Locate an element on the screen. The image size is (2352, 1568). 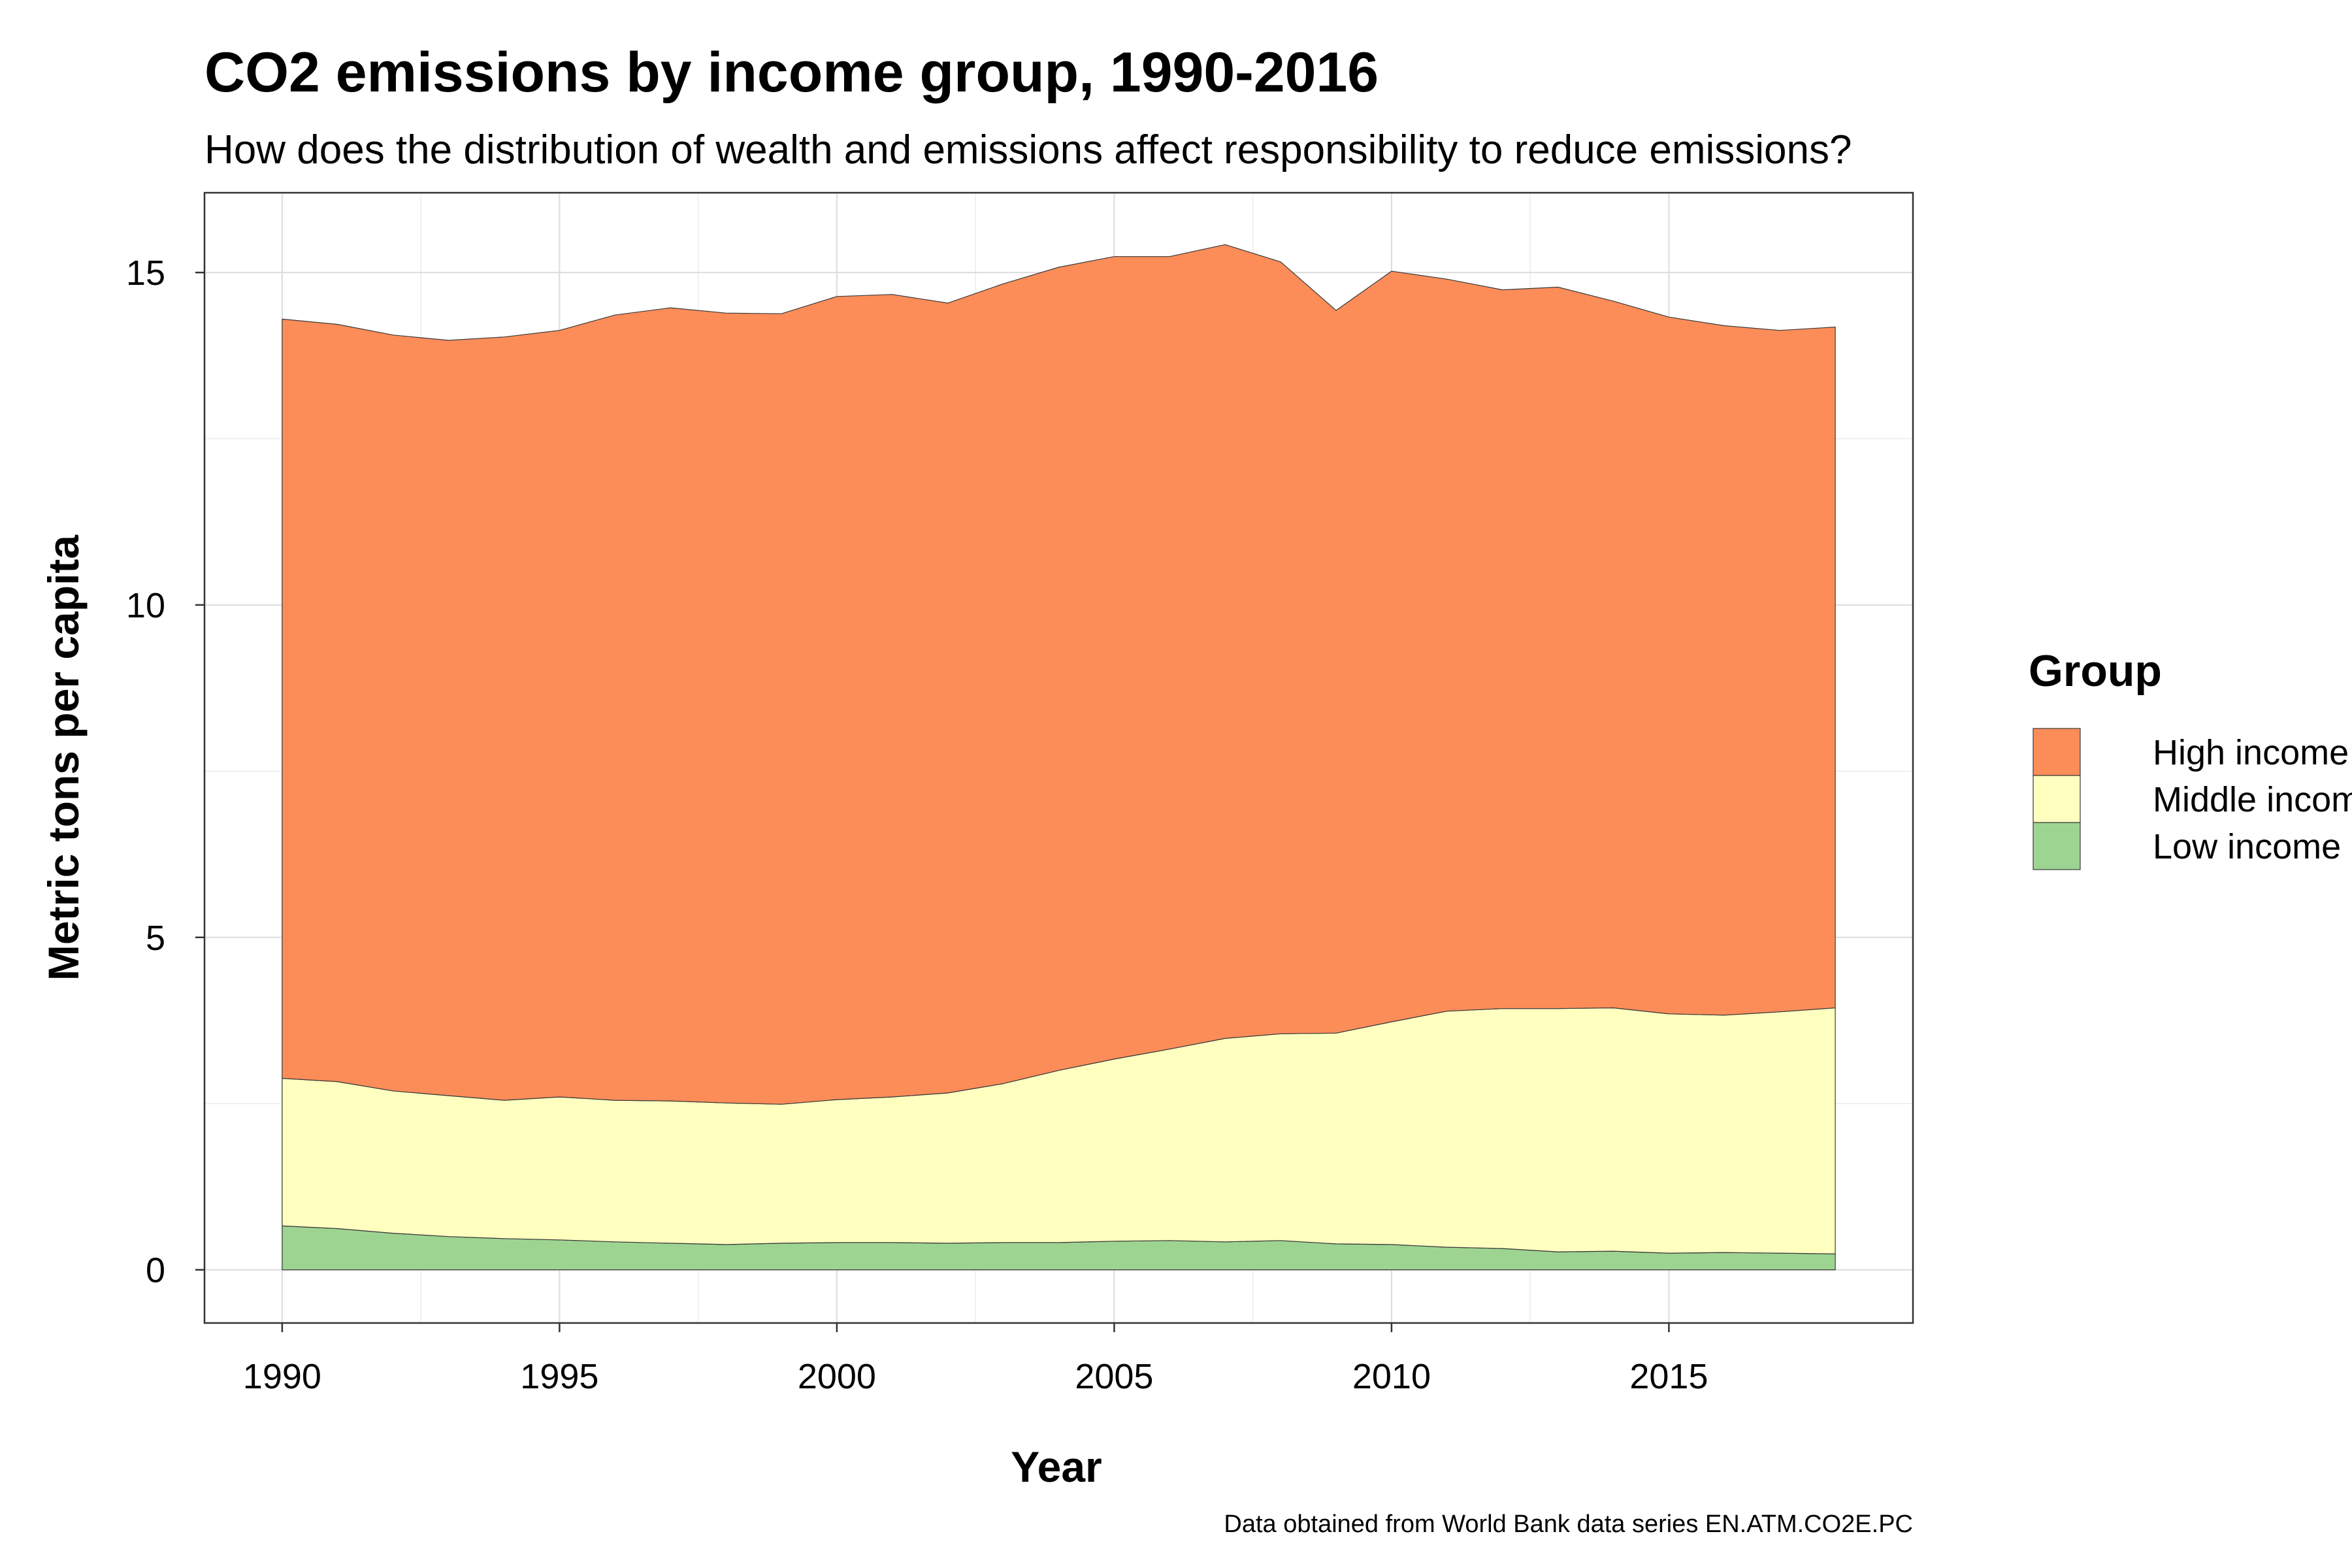
legend: Group High income Middle income Low income is located at coordinates (2190, 758).